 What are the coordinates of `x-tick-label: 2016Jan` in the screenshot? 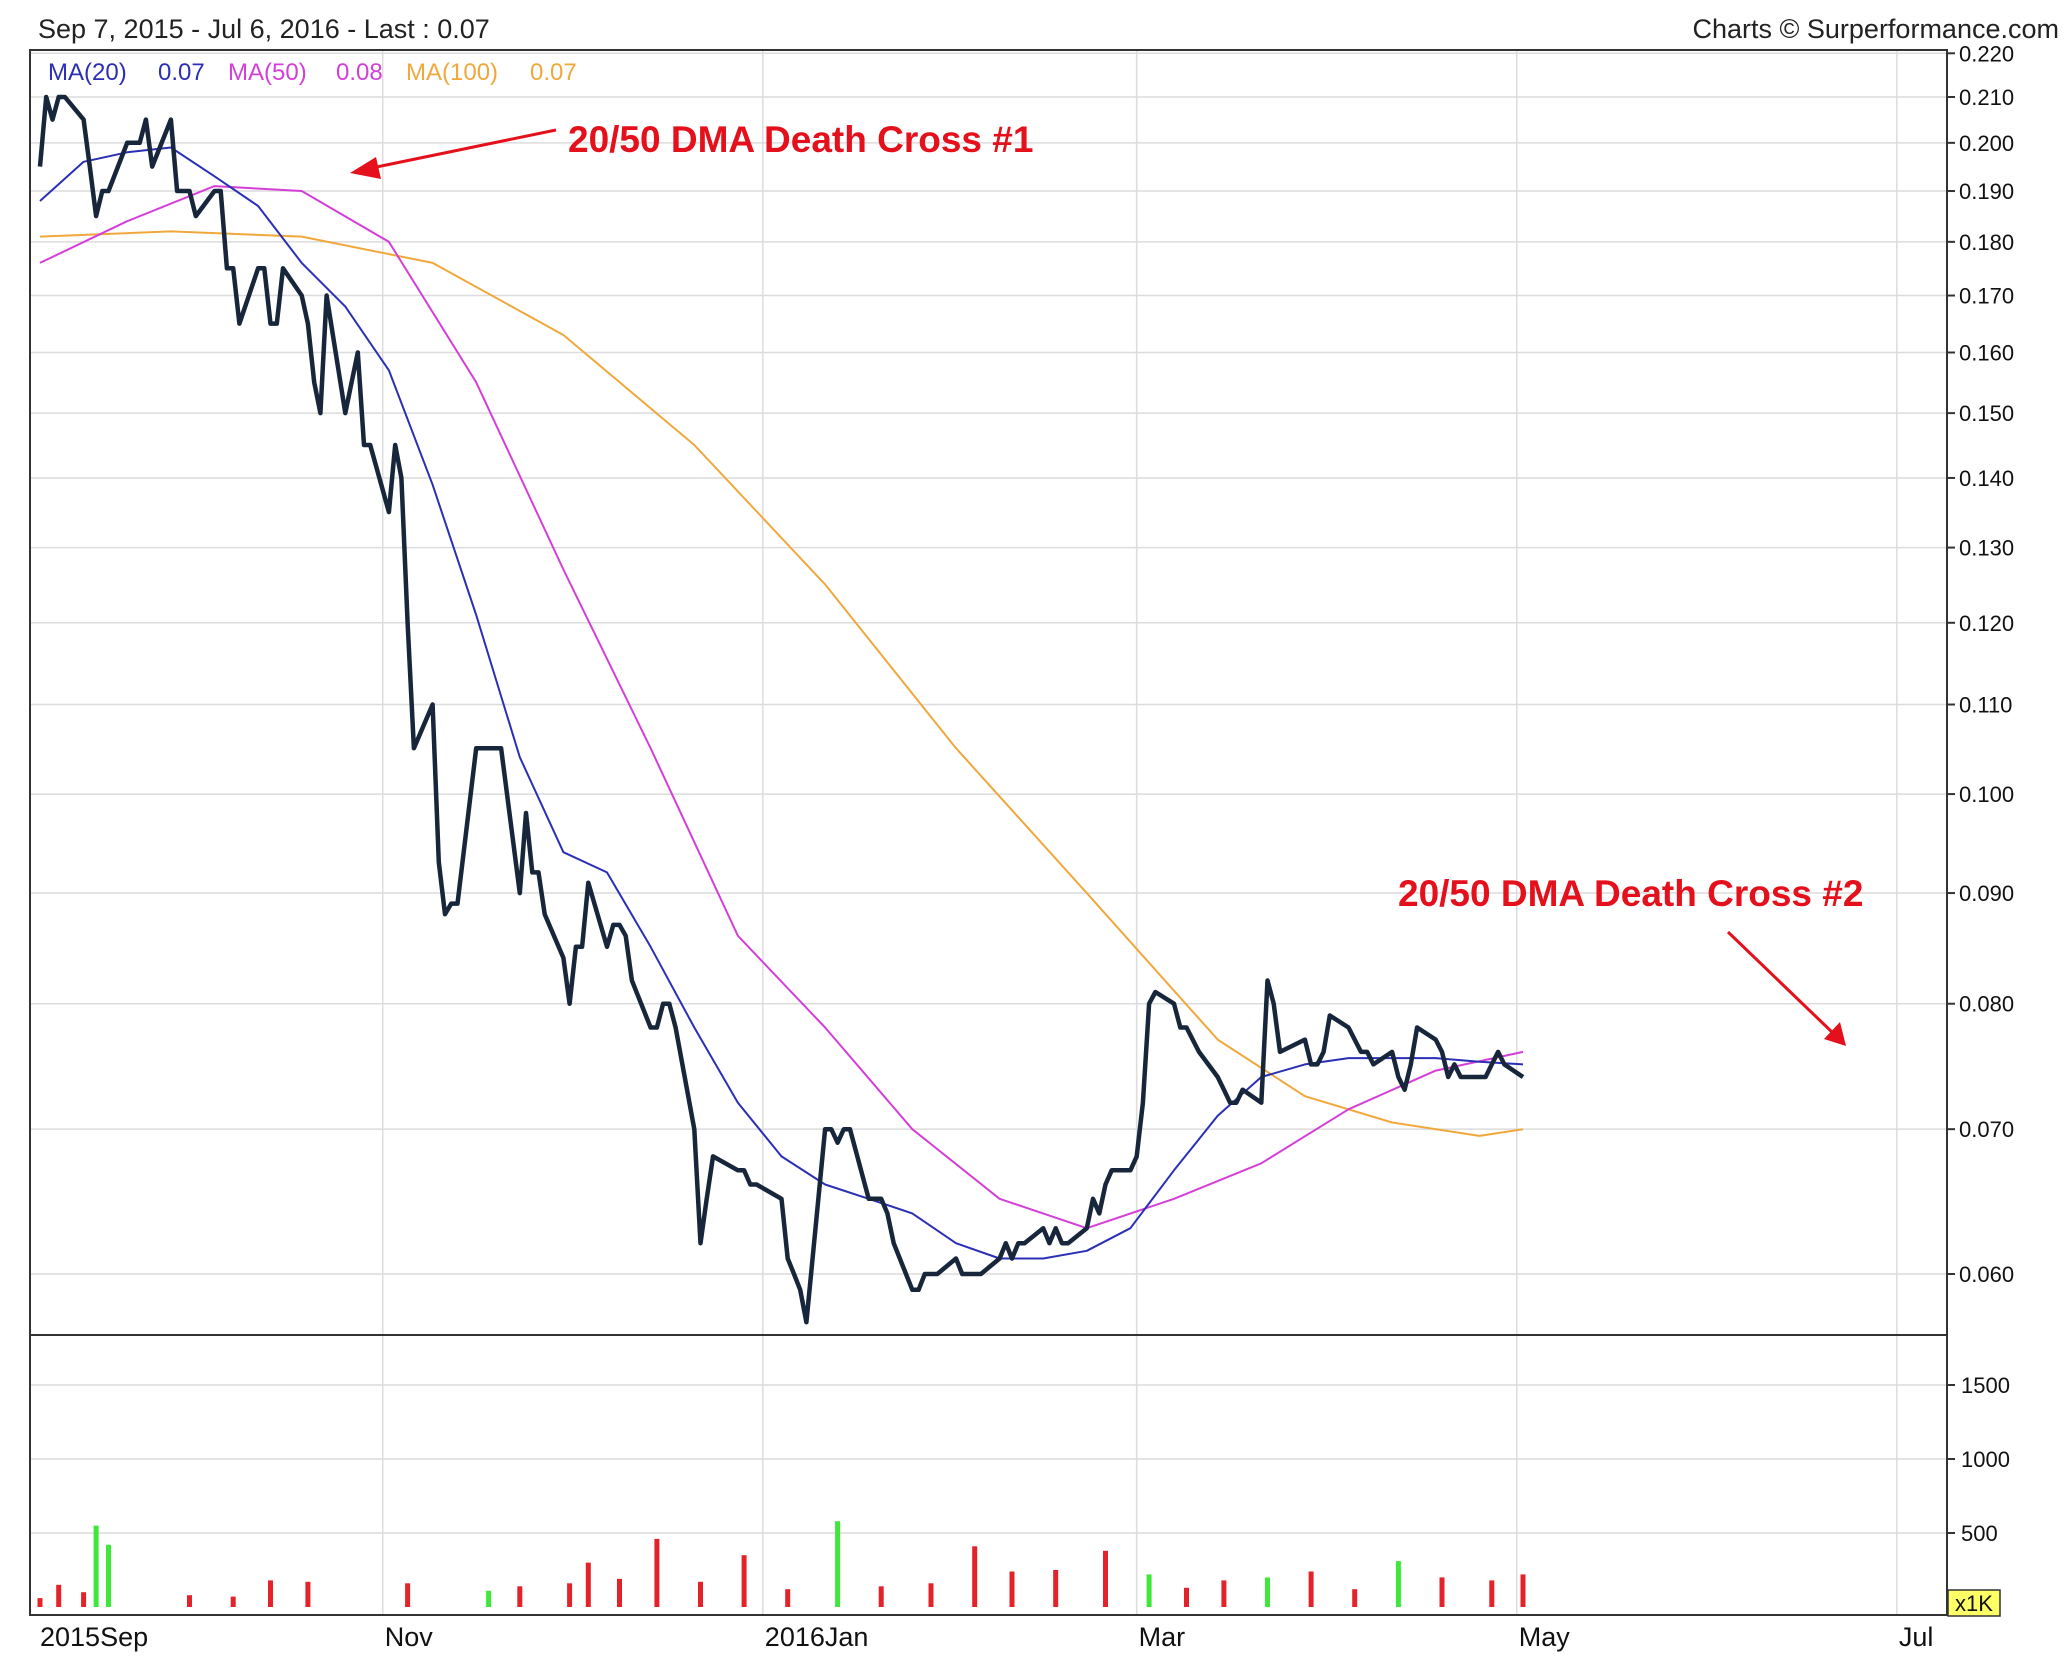 It's located at (817, 1637).